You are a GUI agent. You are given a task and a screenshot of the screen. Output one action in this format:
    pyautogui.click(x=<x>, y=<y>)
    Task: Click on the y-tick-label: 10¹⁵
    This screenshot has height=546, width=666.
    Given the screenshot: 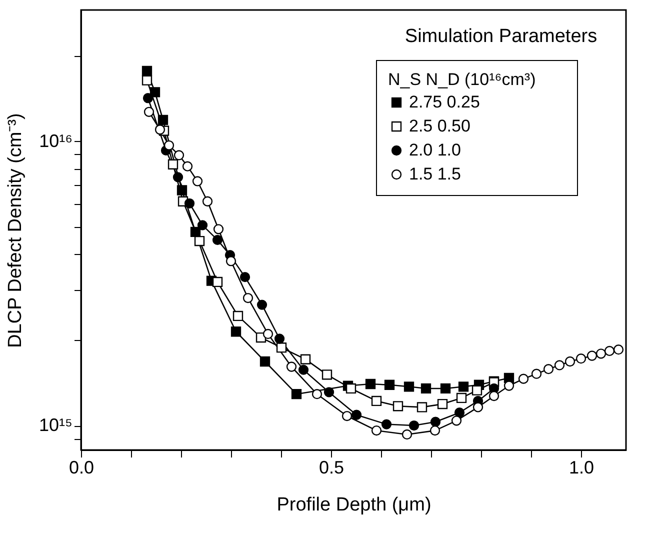 What is the action you would take?
    pyautogui.click(x=55, y=425)
    